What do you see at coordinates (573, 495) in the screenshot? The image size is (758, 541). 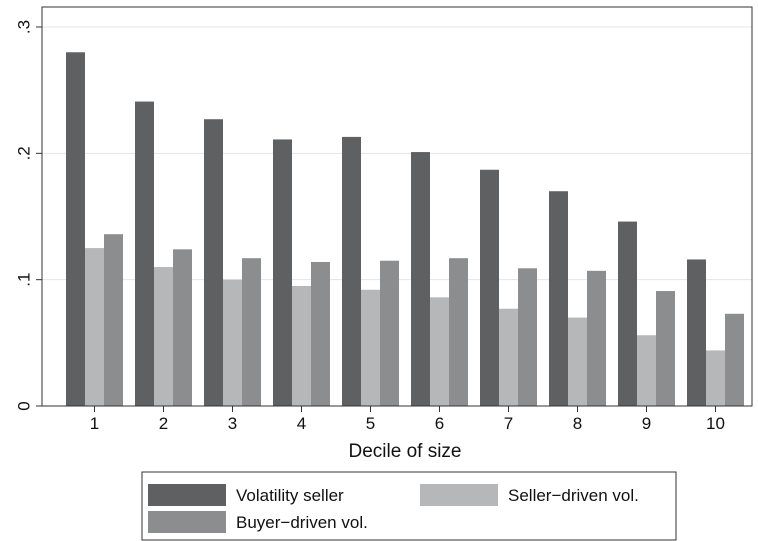 I see `legend-label-seller-driven: Seller−driven vol.` at bounding box center [573, 495].